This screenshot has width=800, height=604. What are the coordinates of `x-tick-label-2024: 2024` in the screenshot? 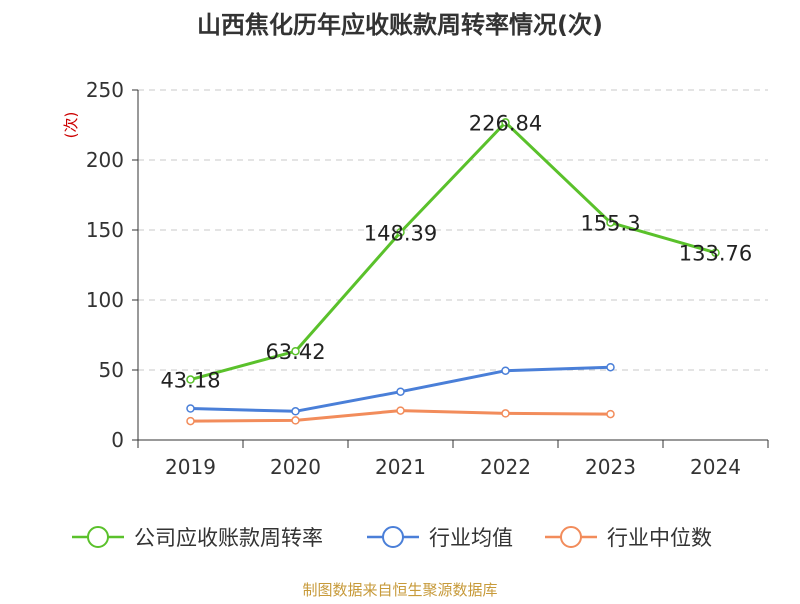 It's located at (715, 467).